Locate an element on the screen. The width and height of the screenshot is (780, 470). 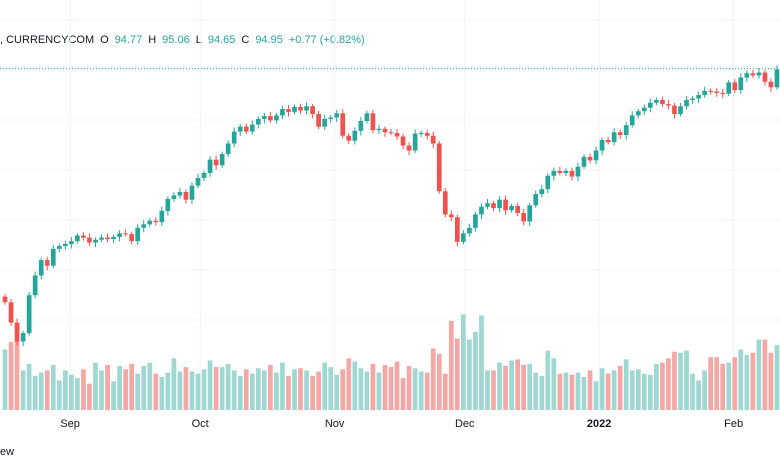
x-tick-label: 2022 is located at coordinates (599, 424).